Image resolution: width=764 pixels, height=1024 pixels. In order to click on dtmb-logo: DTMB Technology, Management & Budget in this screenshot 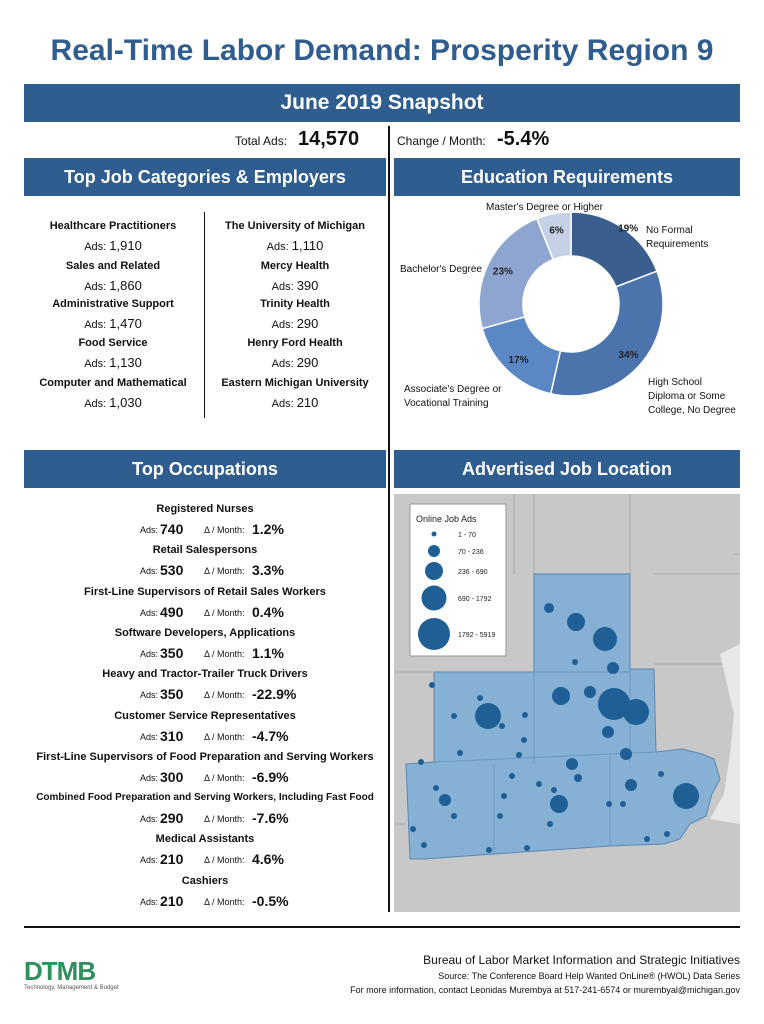, I will do `click(74, 973)`.